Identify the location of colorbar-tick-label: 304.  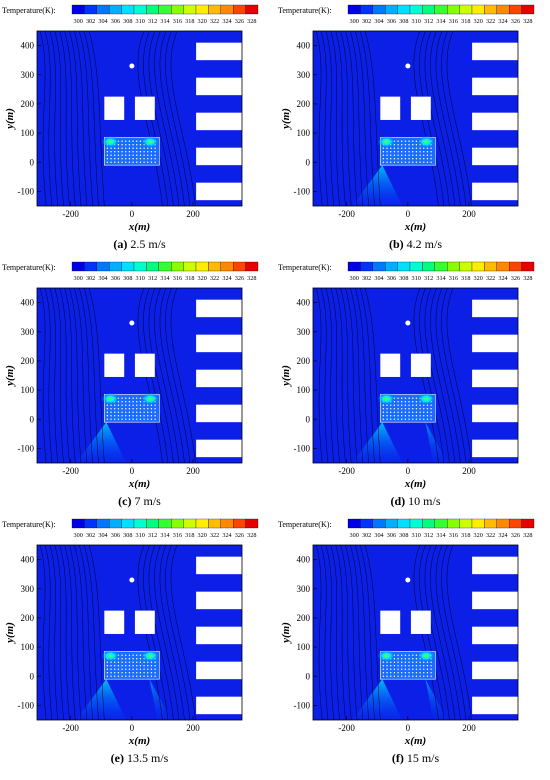
(378, 21).